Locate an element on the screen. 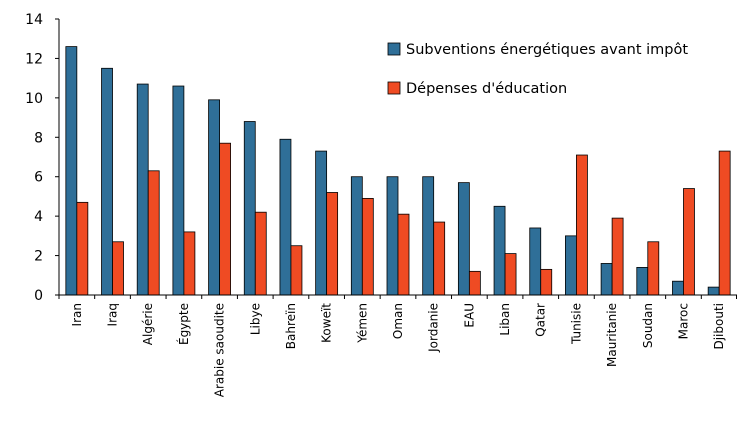  x-tick-label: Algérie is located at coordinates (148, 324).